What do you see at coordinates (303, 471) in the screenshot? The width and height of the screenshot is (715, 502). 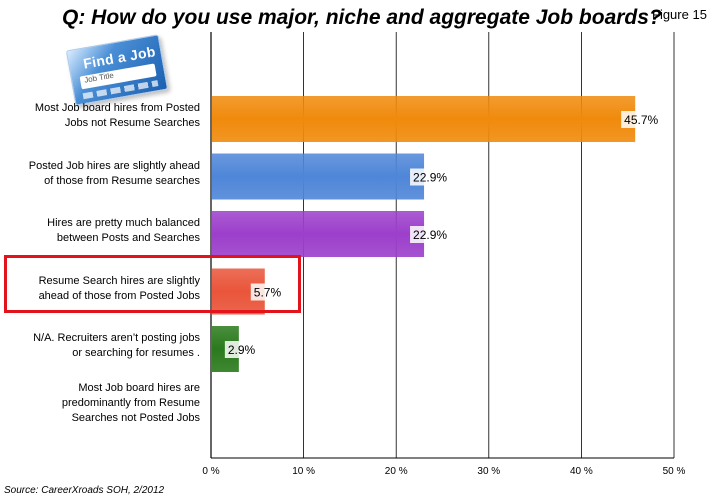 I see `x-tick-label: 10 %` at bounding box center [303, 471].